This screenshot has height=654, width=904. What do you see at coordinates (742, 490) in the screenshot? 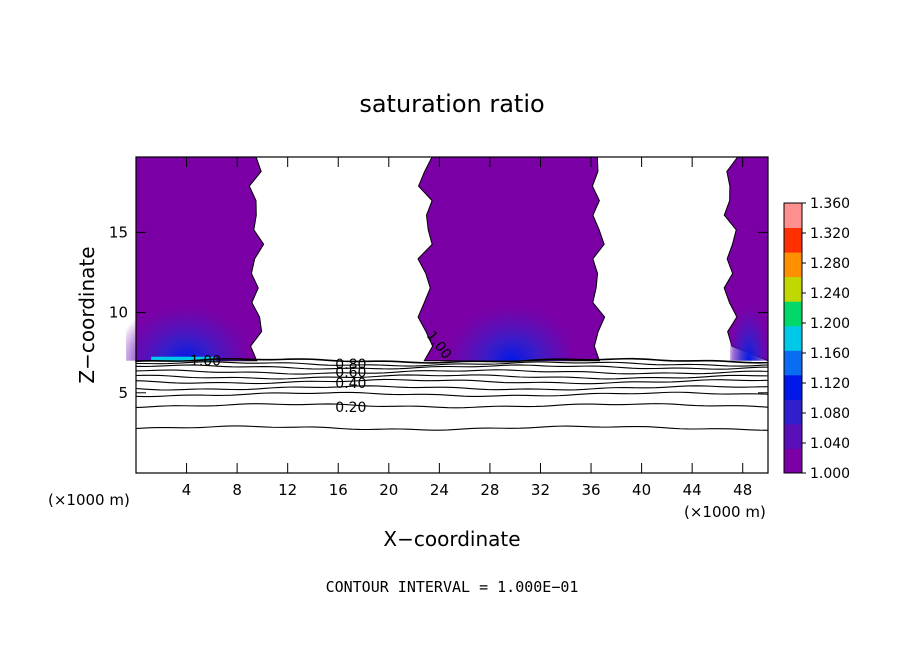
I see `x-tick-label: 48` at bounding box center [742, 490].